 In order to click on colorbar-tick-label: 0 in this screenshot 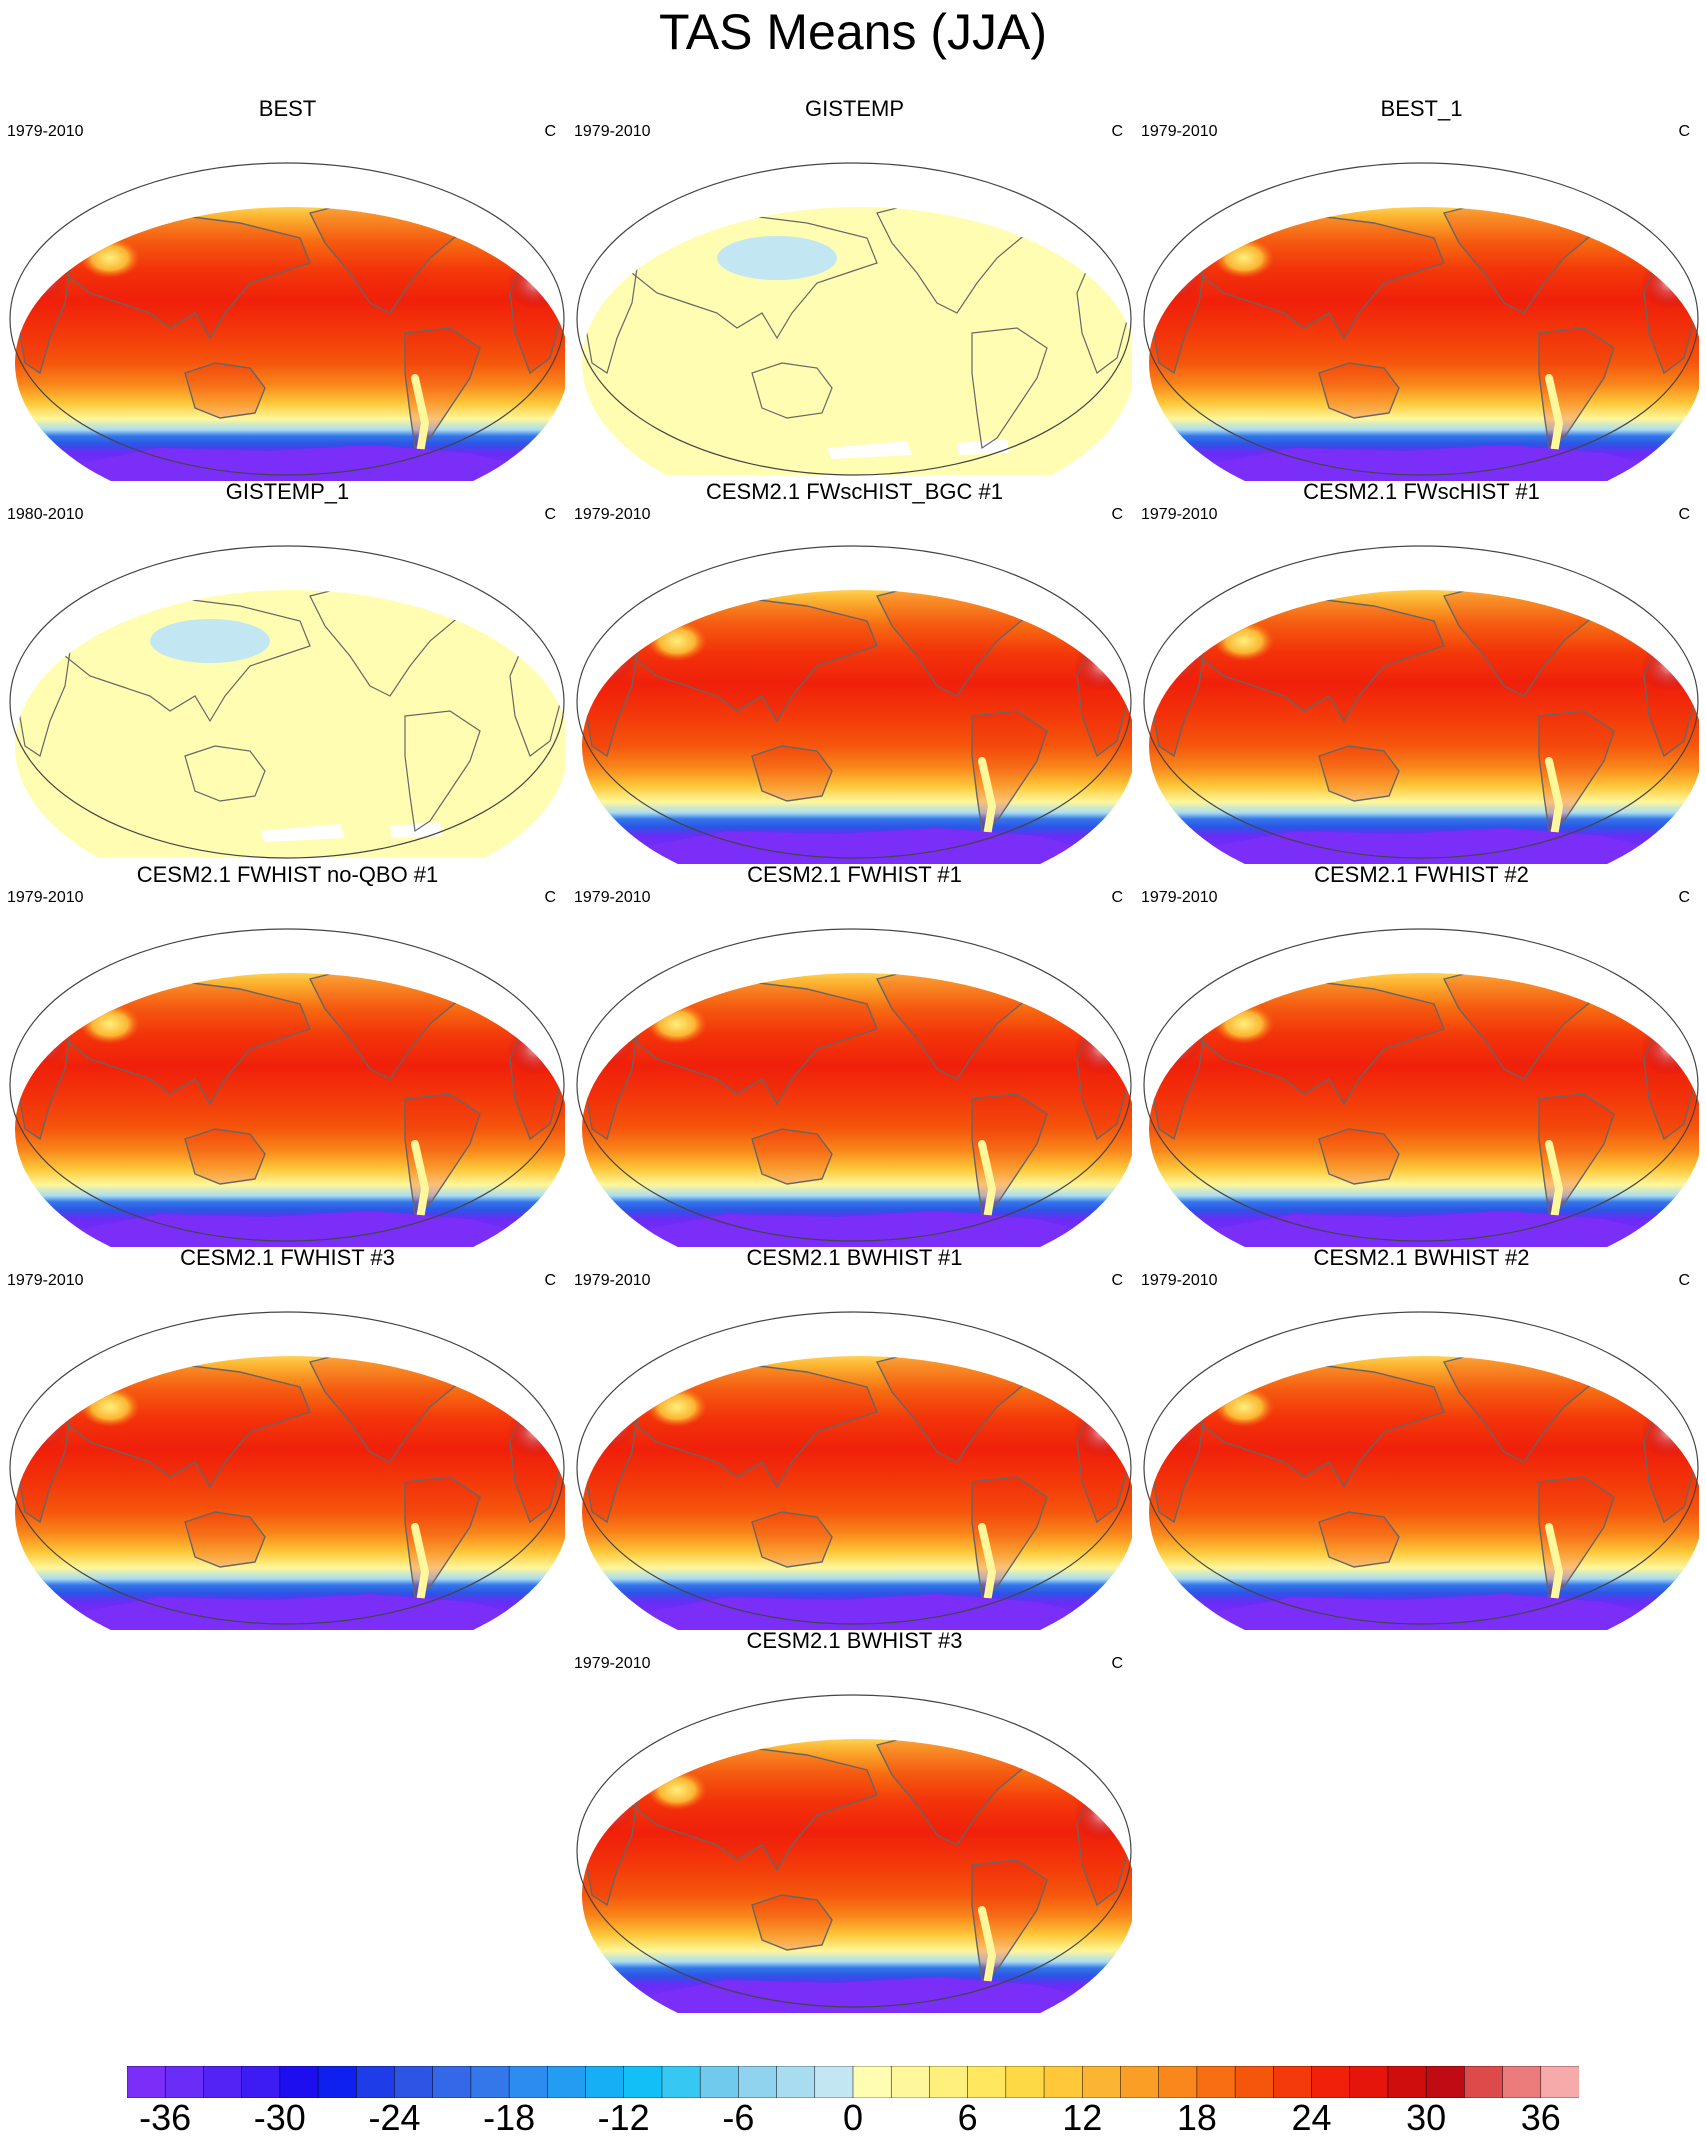, I will do `click(853, 2117)`.